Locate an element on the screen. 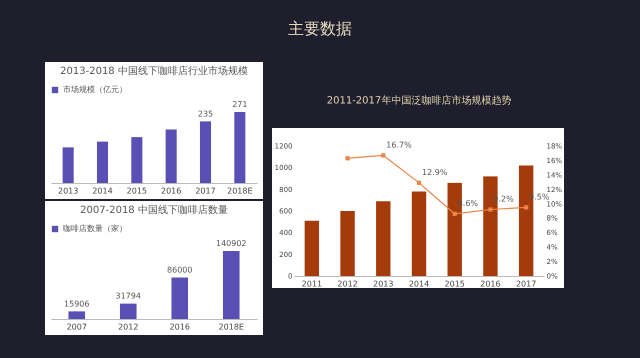  legend-label: 市场规模（亿元） is located at coordinates (95, 89).